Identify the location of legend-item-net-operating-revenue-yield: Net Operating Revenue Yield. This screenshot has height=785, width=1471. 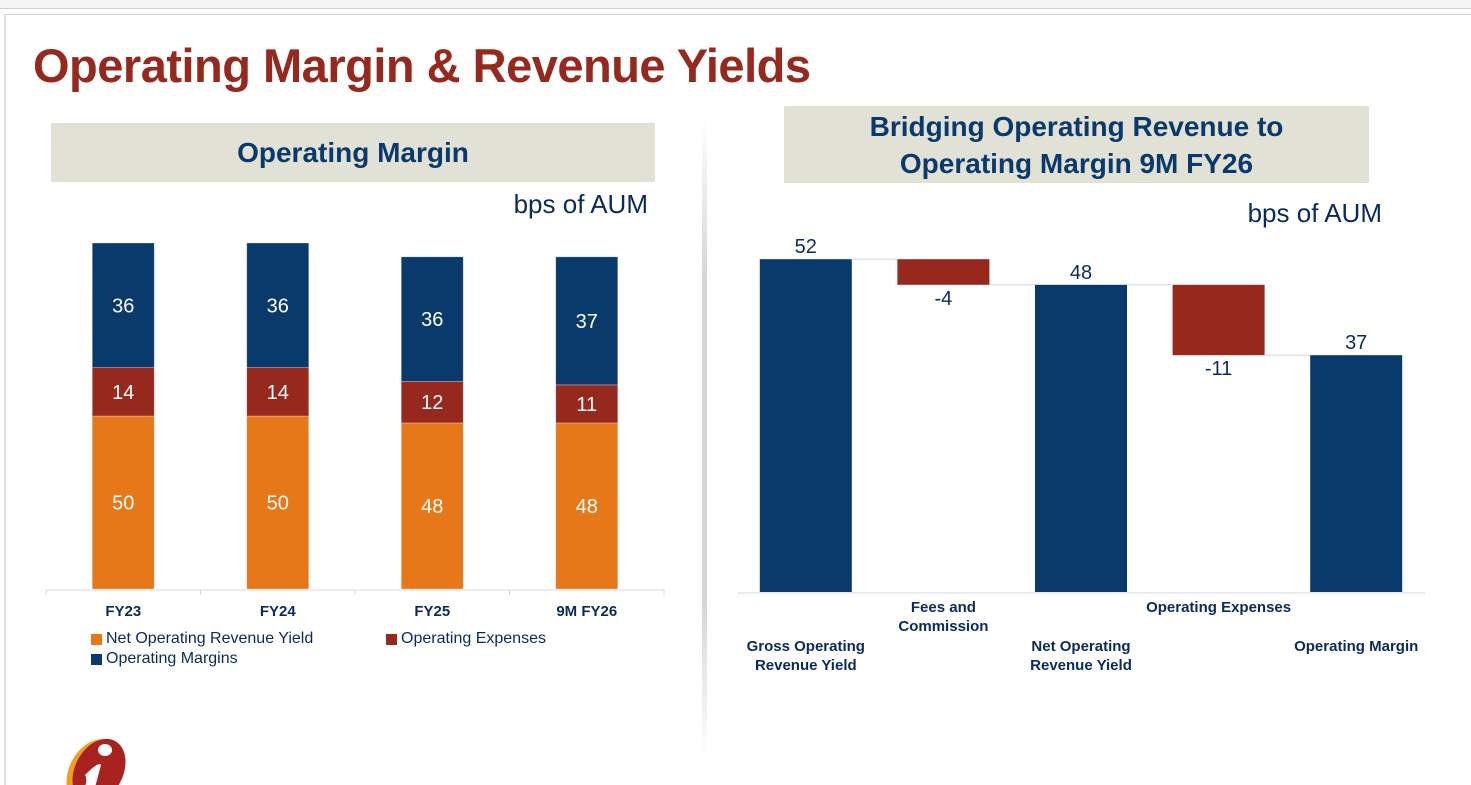
(202, 639).